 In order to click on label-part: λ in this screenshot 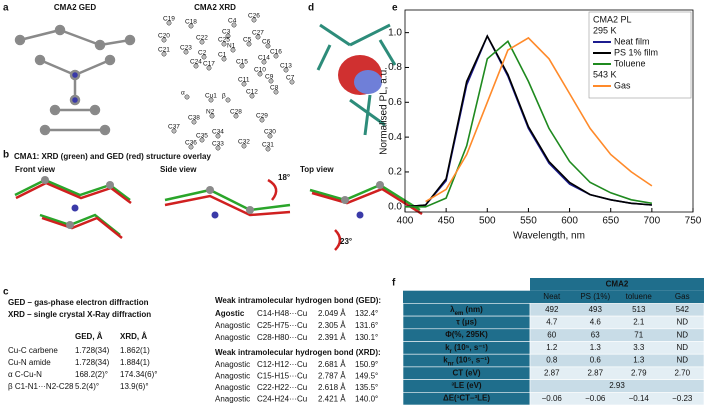, I will do `click(452, 309)`.